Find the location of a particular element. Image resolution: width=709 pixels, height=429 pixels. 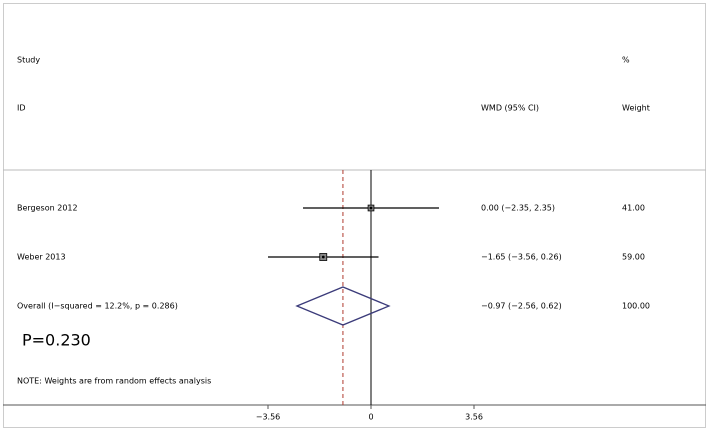

header-effect: WMD (95% CI) is located at coordinates (510, 108).